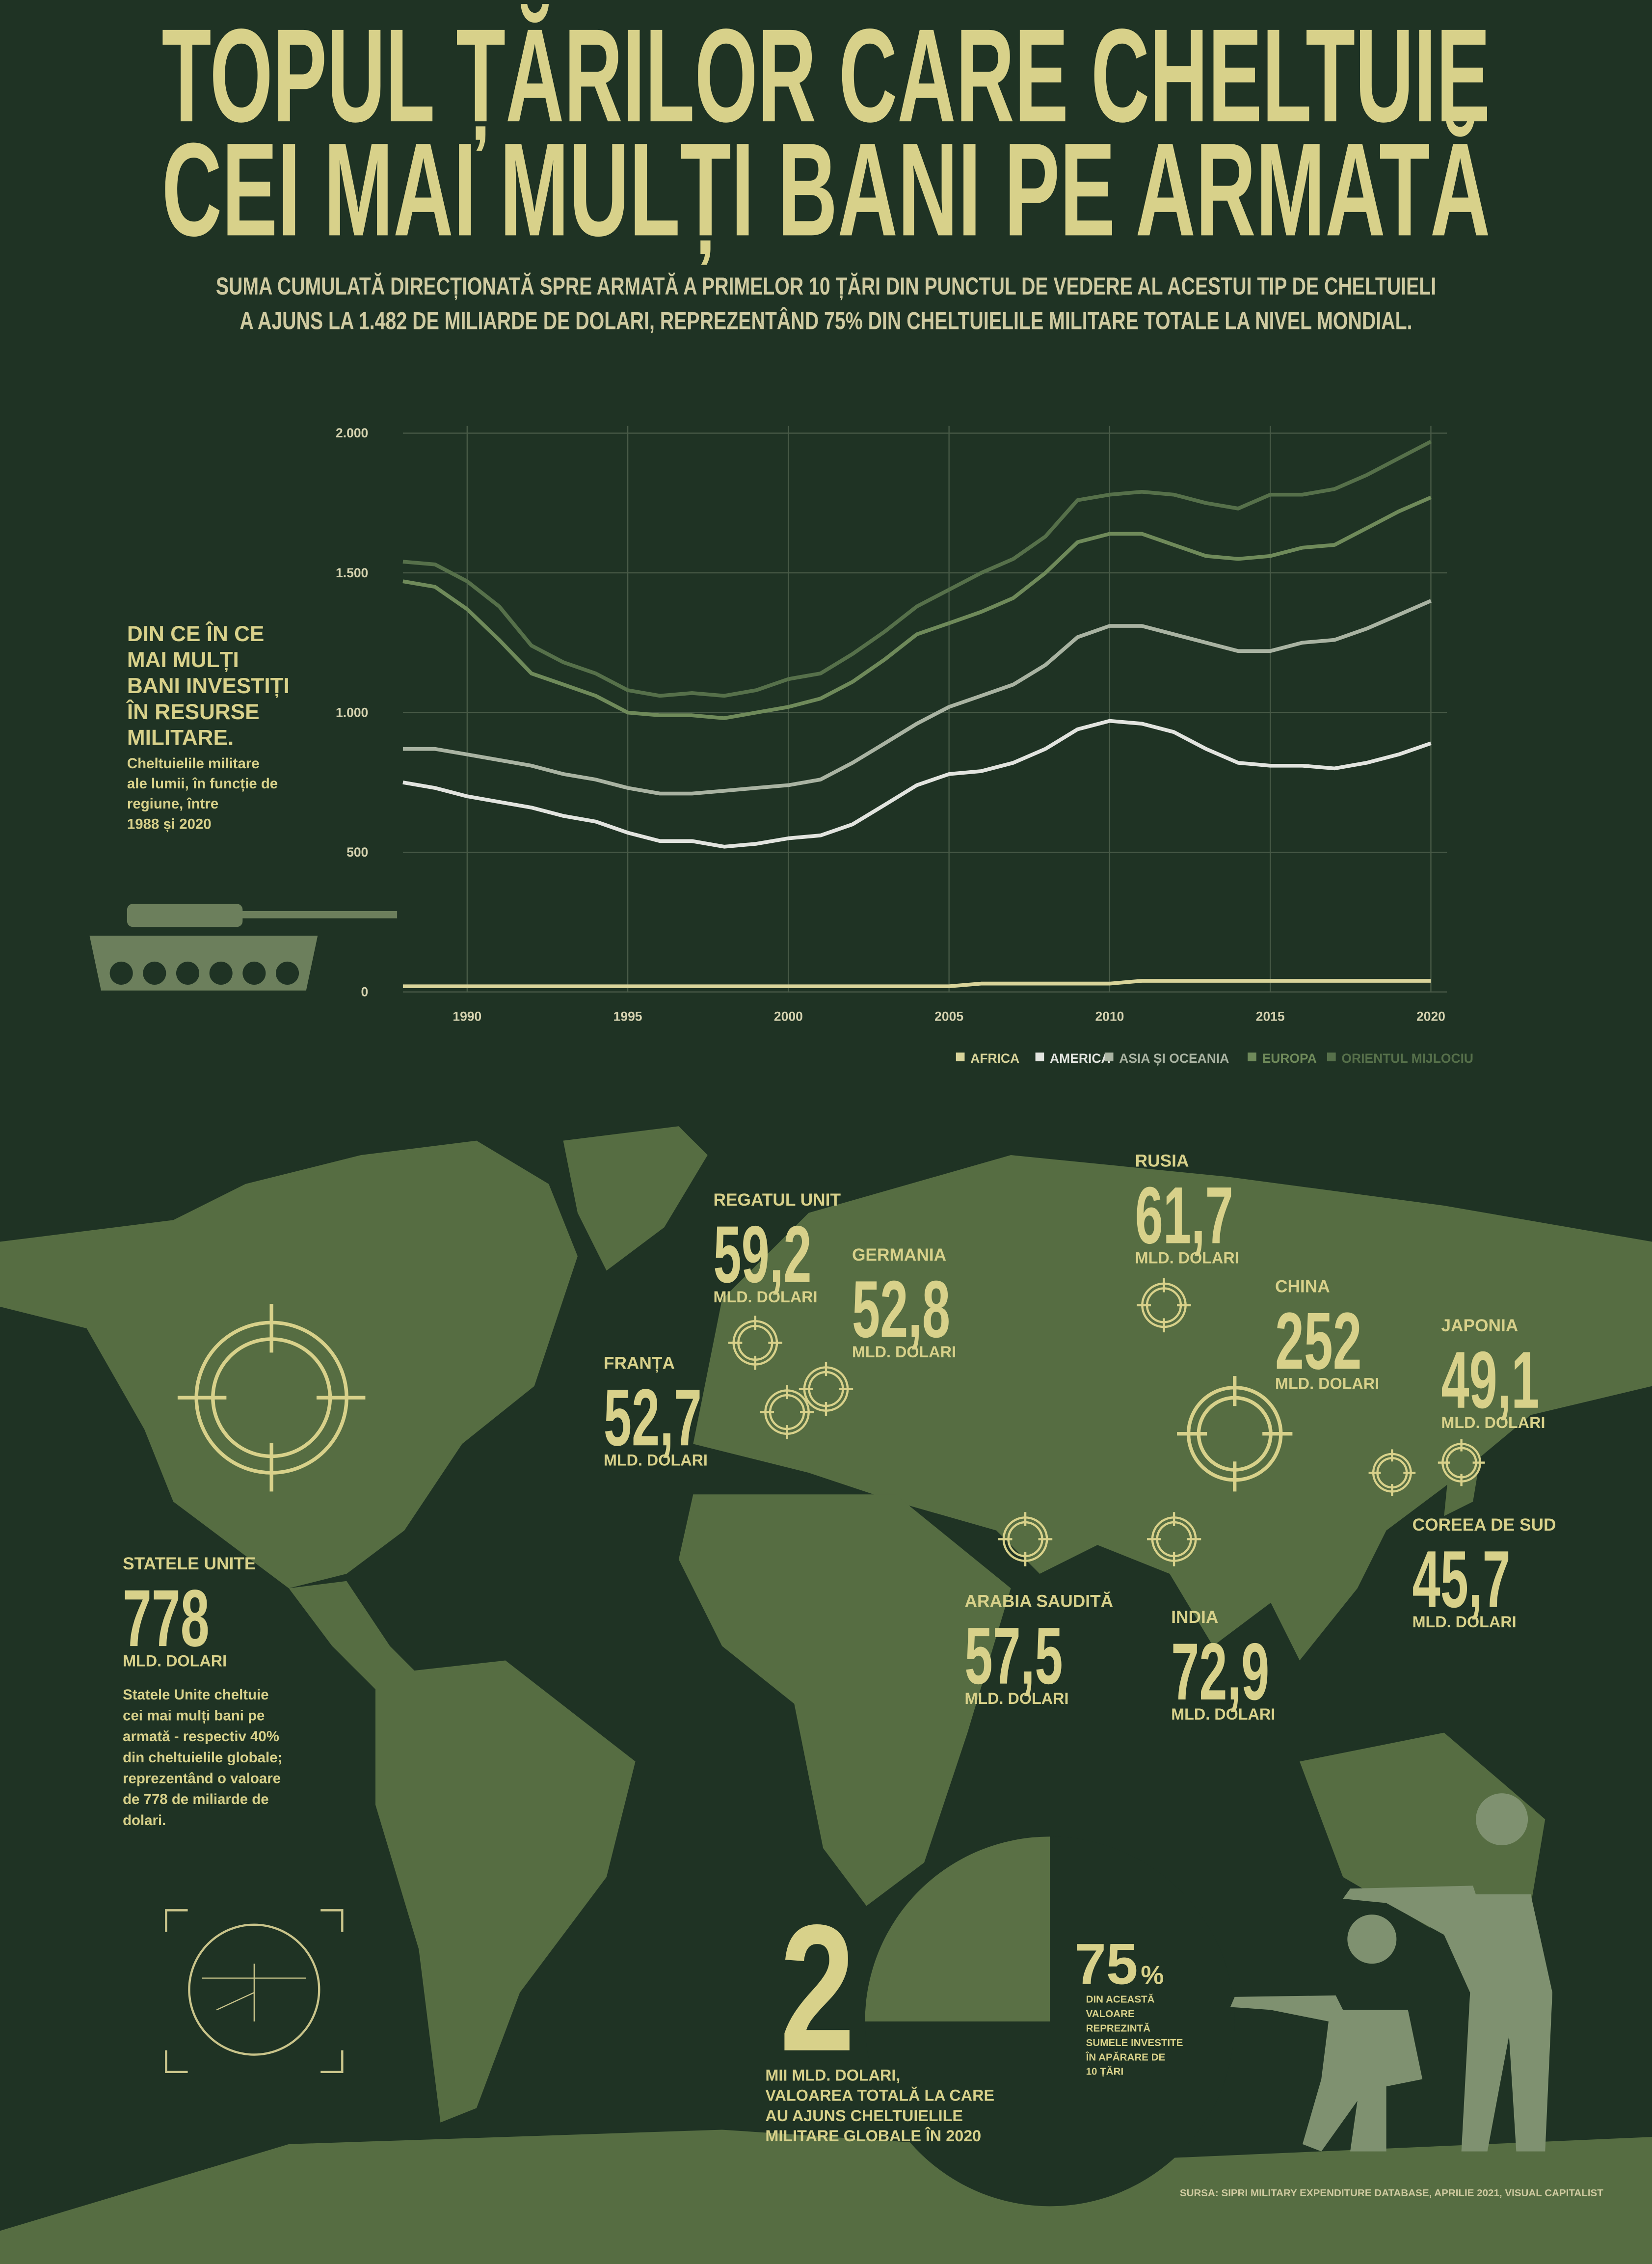 Image resolution: width=1652 pixels, height=2264 pixels. I want to click on x-tick-label: 2015, so click(1270, 1016).